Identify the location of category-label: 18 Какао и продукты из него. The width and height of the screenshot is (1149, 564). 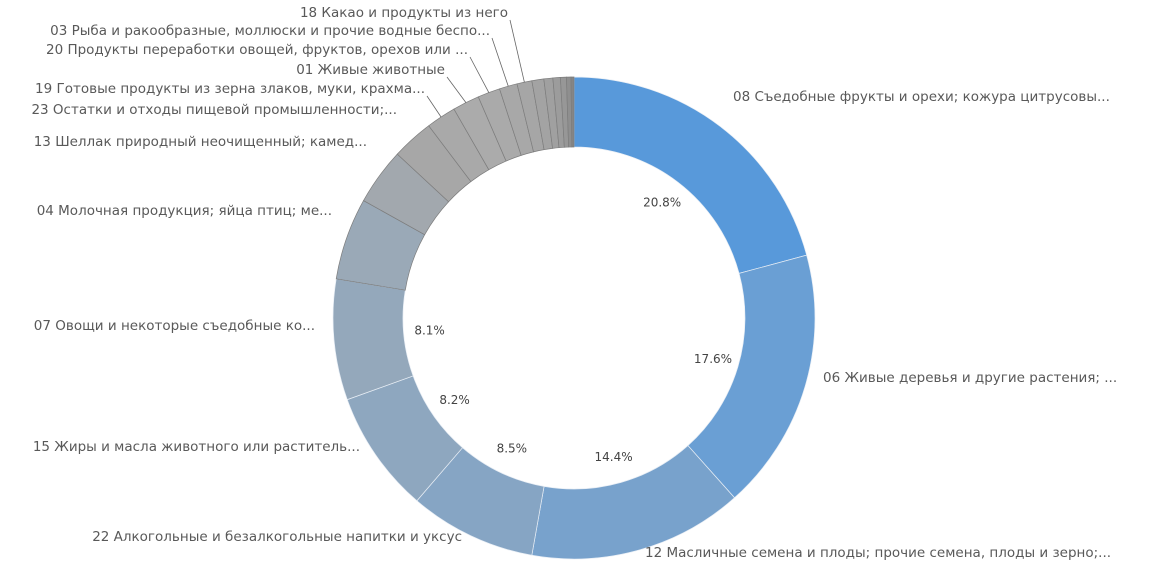
(404, 13).